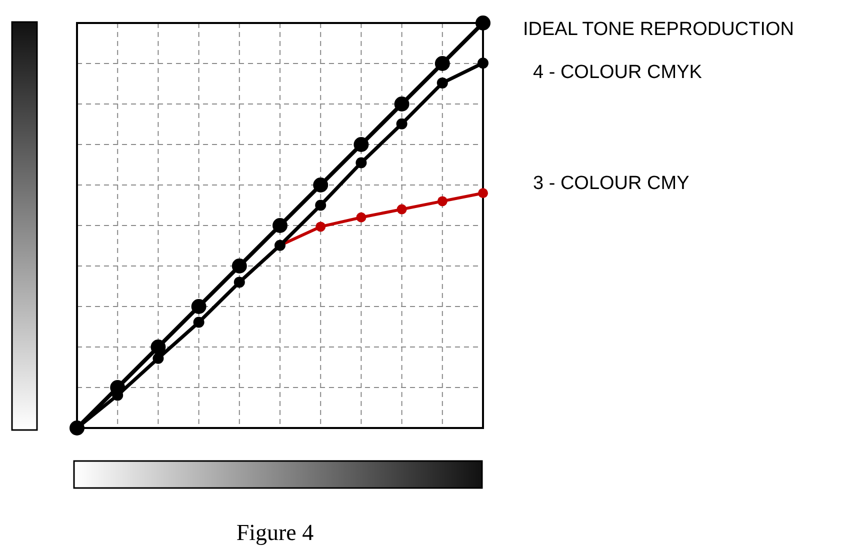 Image resolution: width=855 pixels, height=550 pixels. What do you see at coordinates (275, 532) in the screenshot?
I see `caption: Figure 4` at bounding box center [275, 532].